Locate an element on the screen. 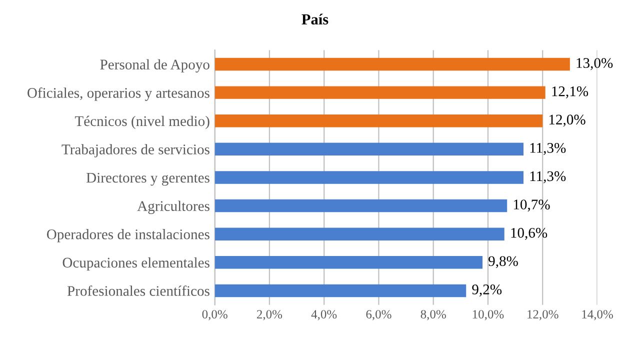  y-tick-label: Agricultores is located at coordinates (173, 207).